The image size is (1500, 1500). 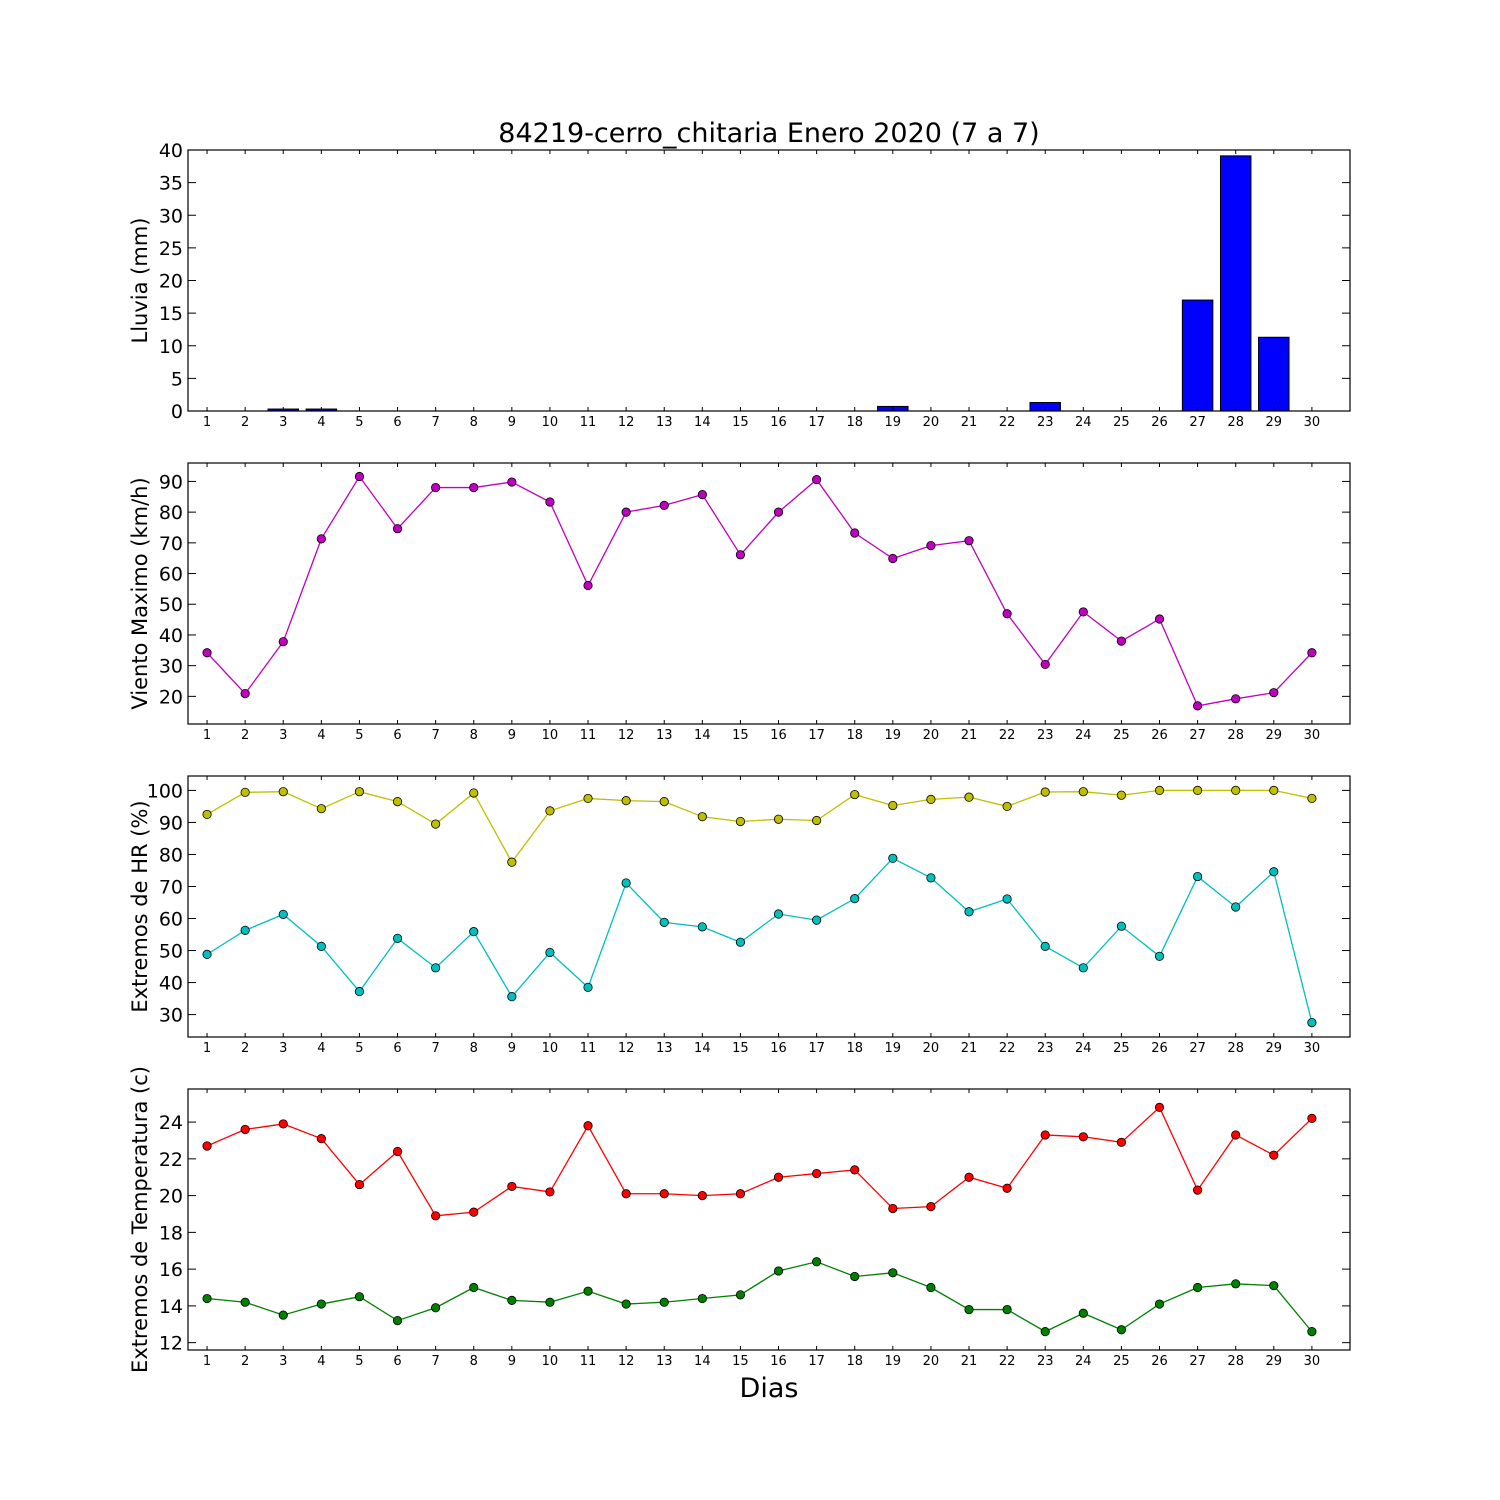 What do you see at coordinates (171, 855) in the screenshot?
I see `y-tick-label: 80` at bounding box center [171, 855].